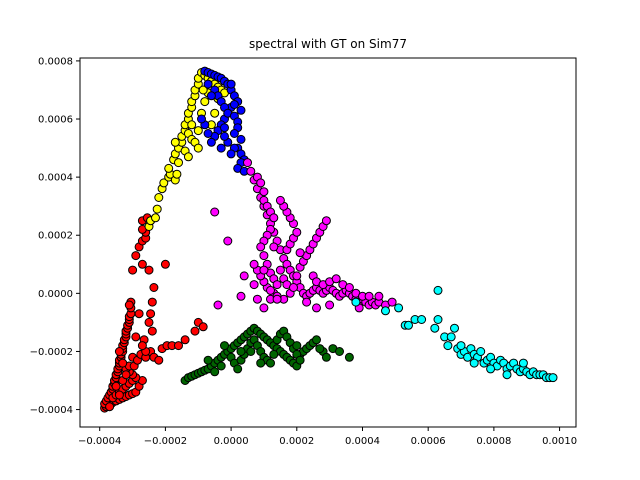 The image size is (640, 480). I want to click on y-tick-label: 0.0004, so click(55, 178).